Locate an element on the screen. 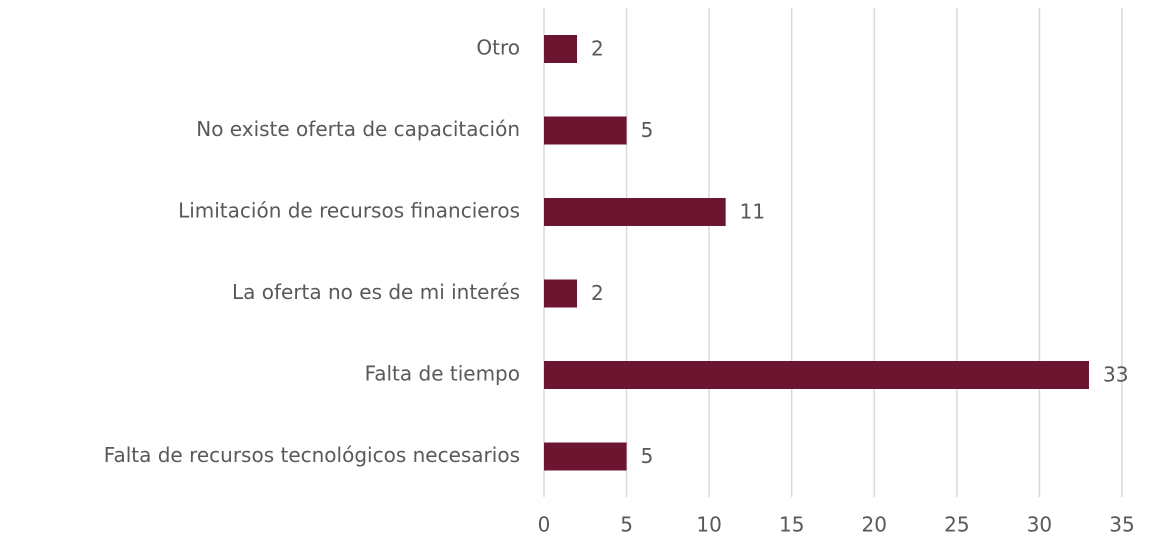 This screenshot has width=1158, height=538. y-tick-label: Falta de tiempo is located at coordinates (442, 374).